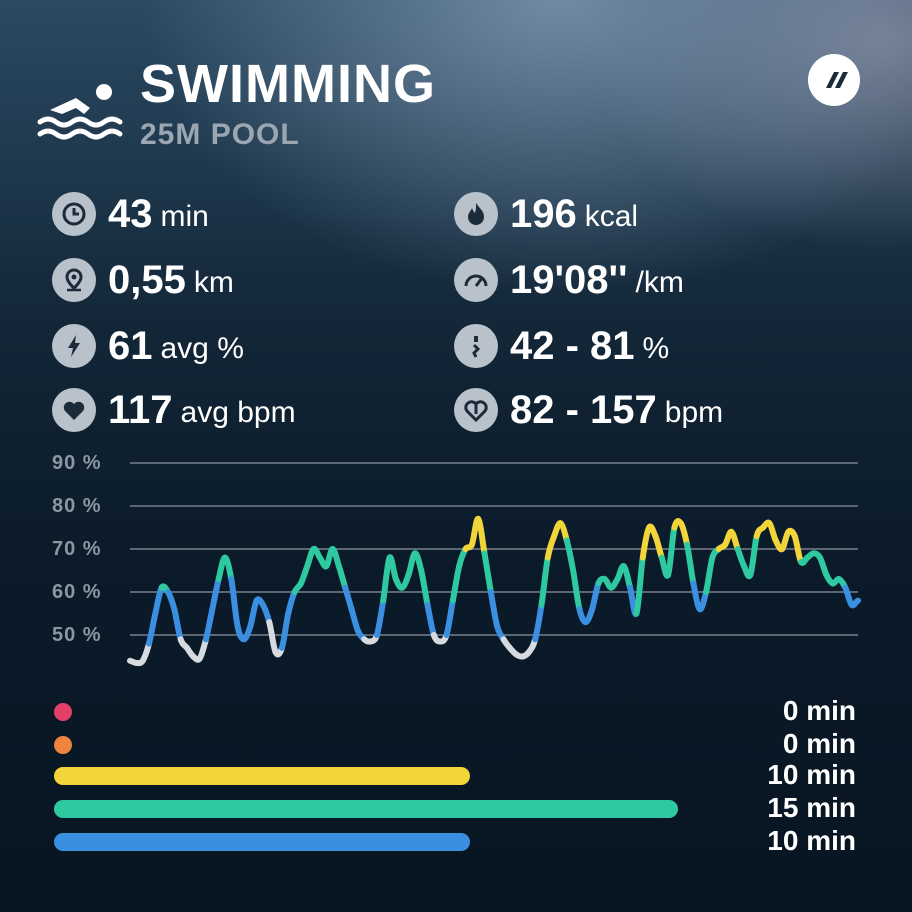  I want to click on distance-unit: km, so click(213, 282).